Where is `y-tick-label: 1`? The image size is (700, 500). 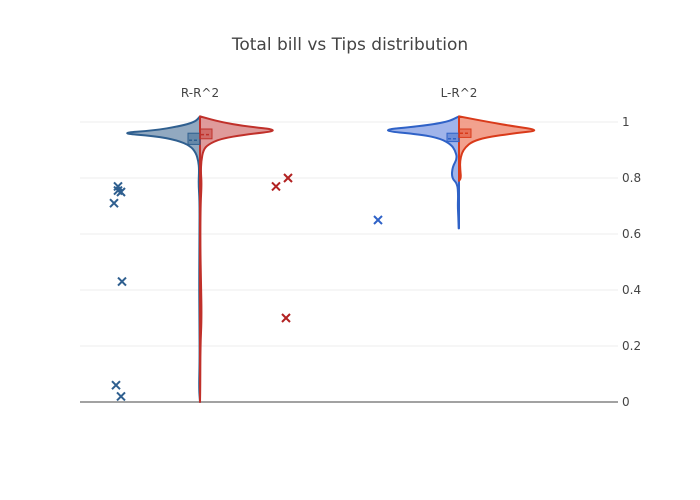
y-tick-label: 1 is located at coordinates (626, 122).